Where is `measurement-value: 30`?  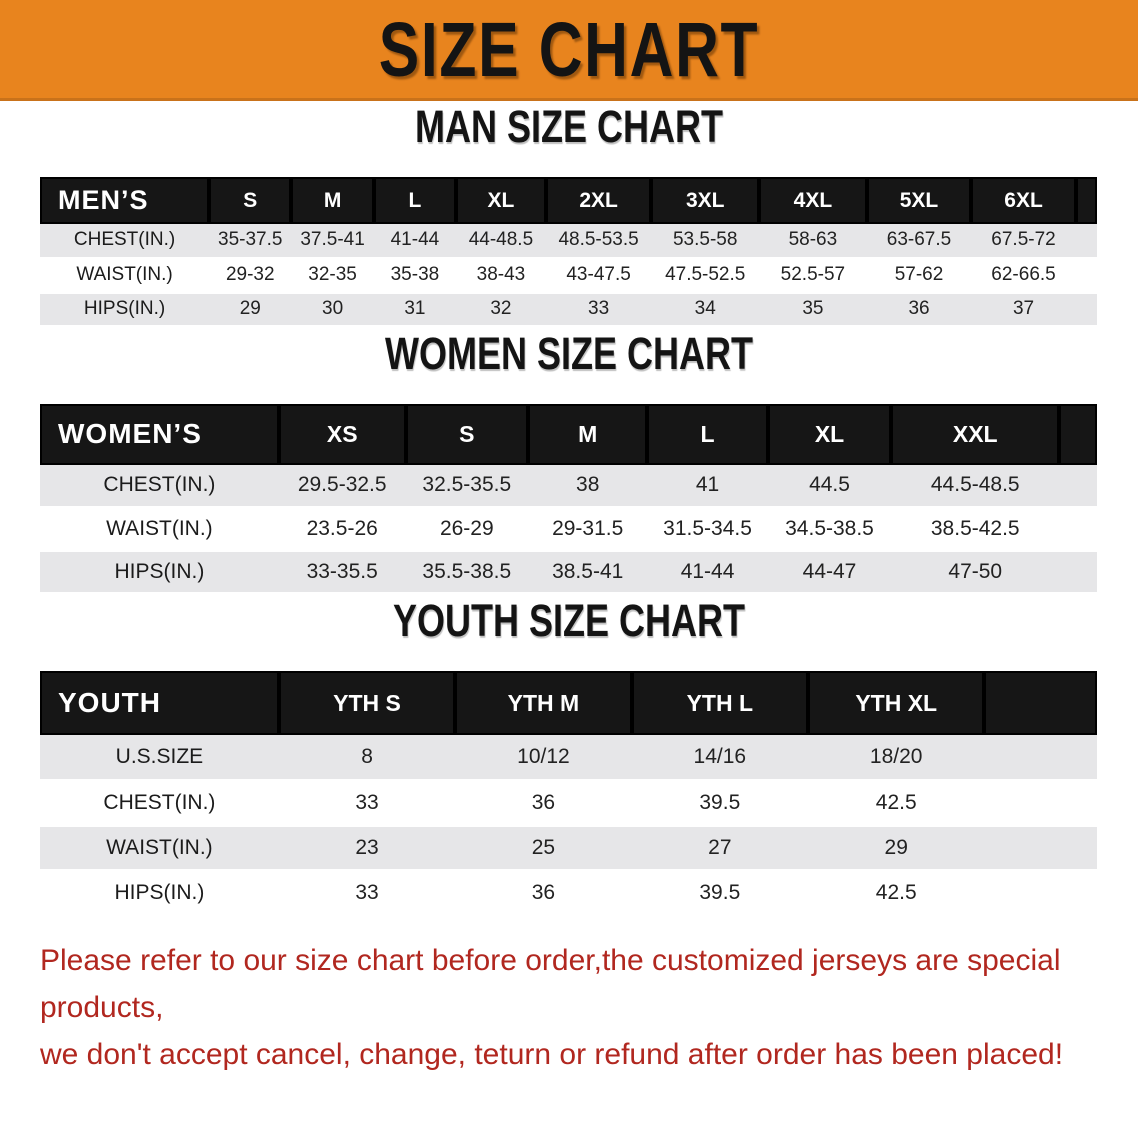 measurement-value: 30 is located at coordinates (332, 310).